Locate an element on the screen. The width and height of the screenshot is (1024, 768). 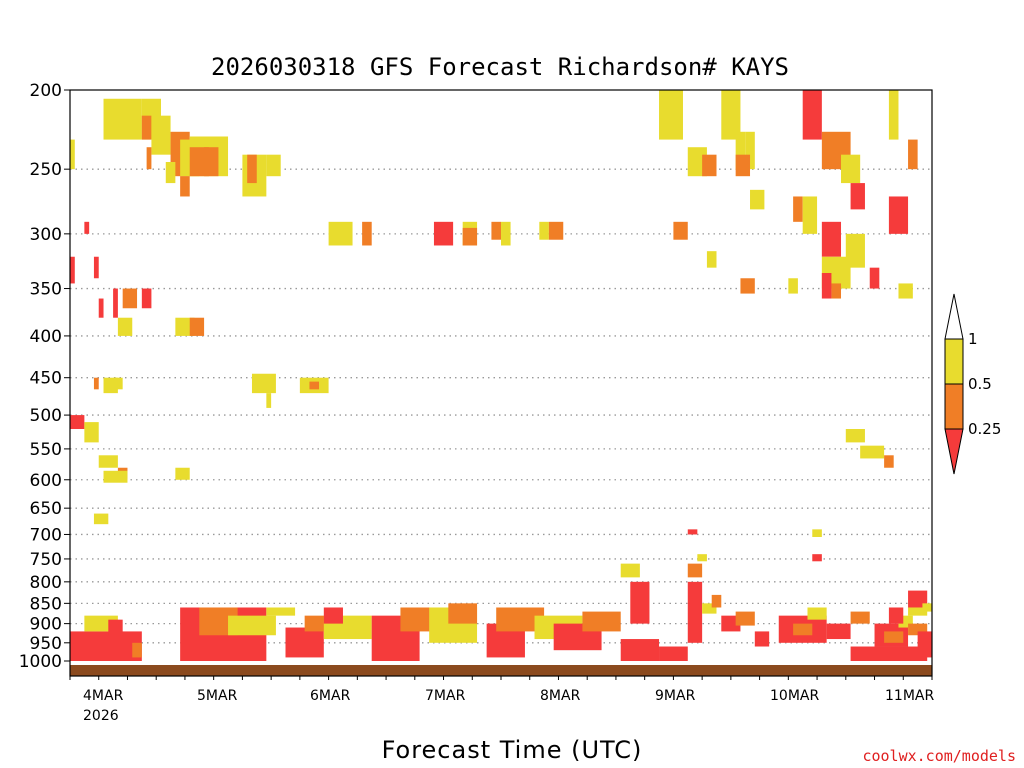
xtick-label-8mar: 8MAR is located at coordinates (560, 696).